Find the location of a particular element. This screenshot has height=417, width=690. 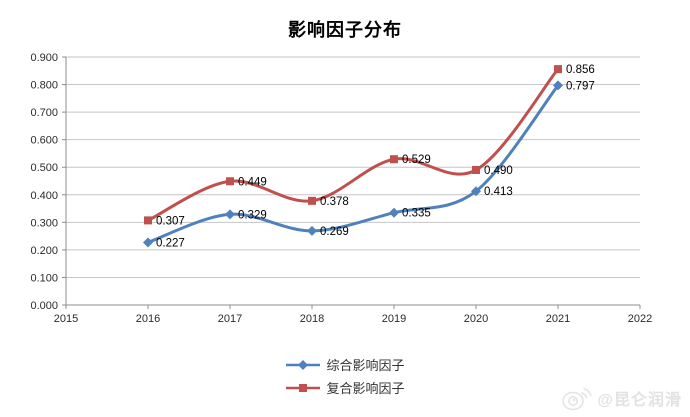

legend: 综合影响因子 复合影响因子 is located at coordinates (345, 376).